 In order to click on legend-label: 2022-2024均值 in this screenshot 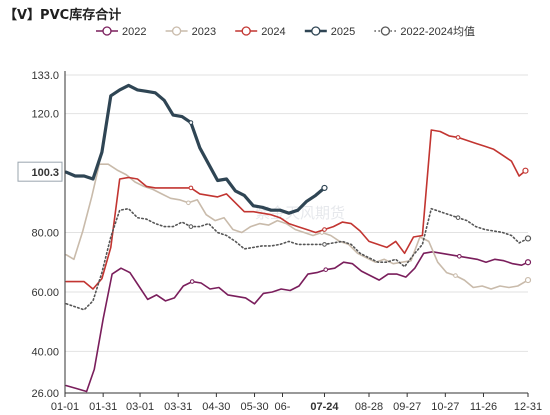, I will do `click(437, 31)`.